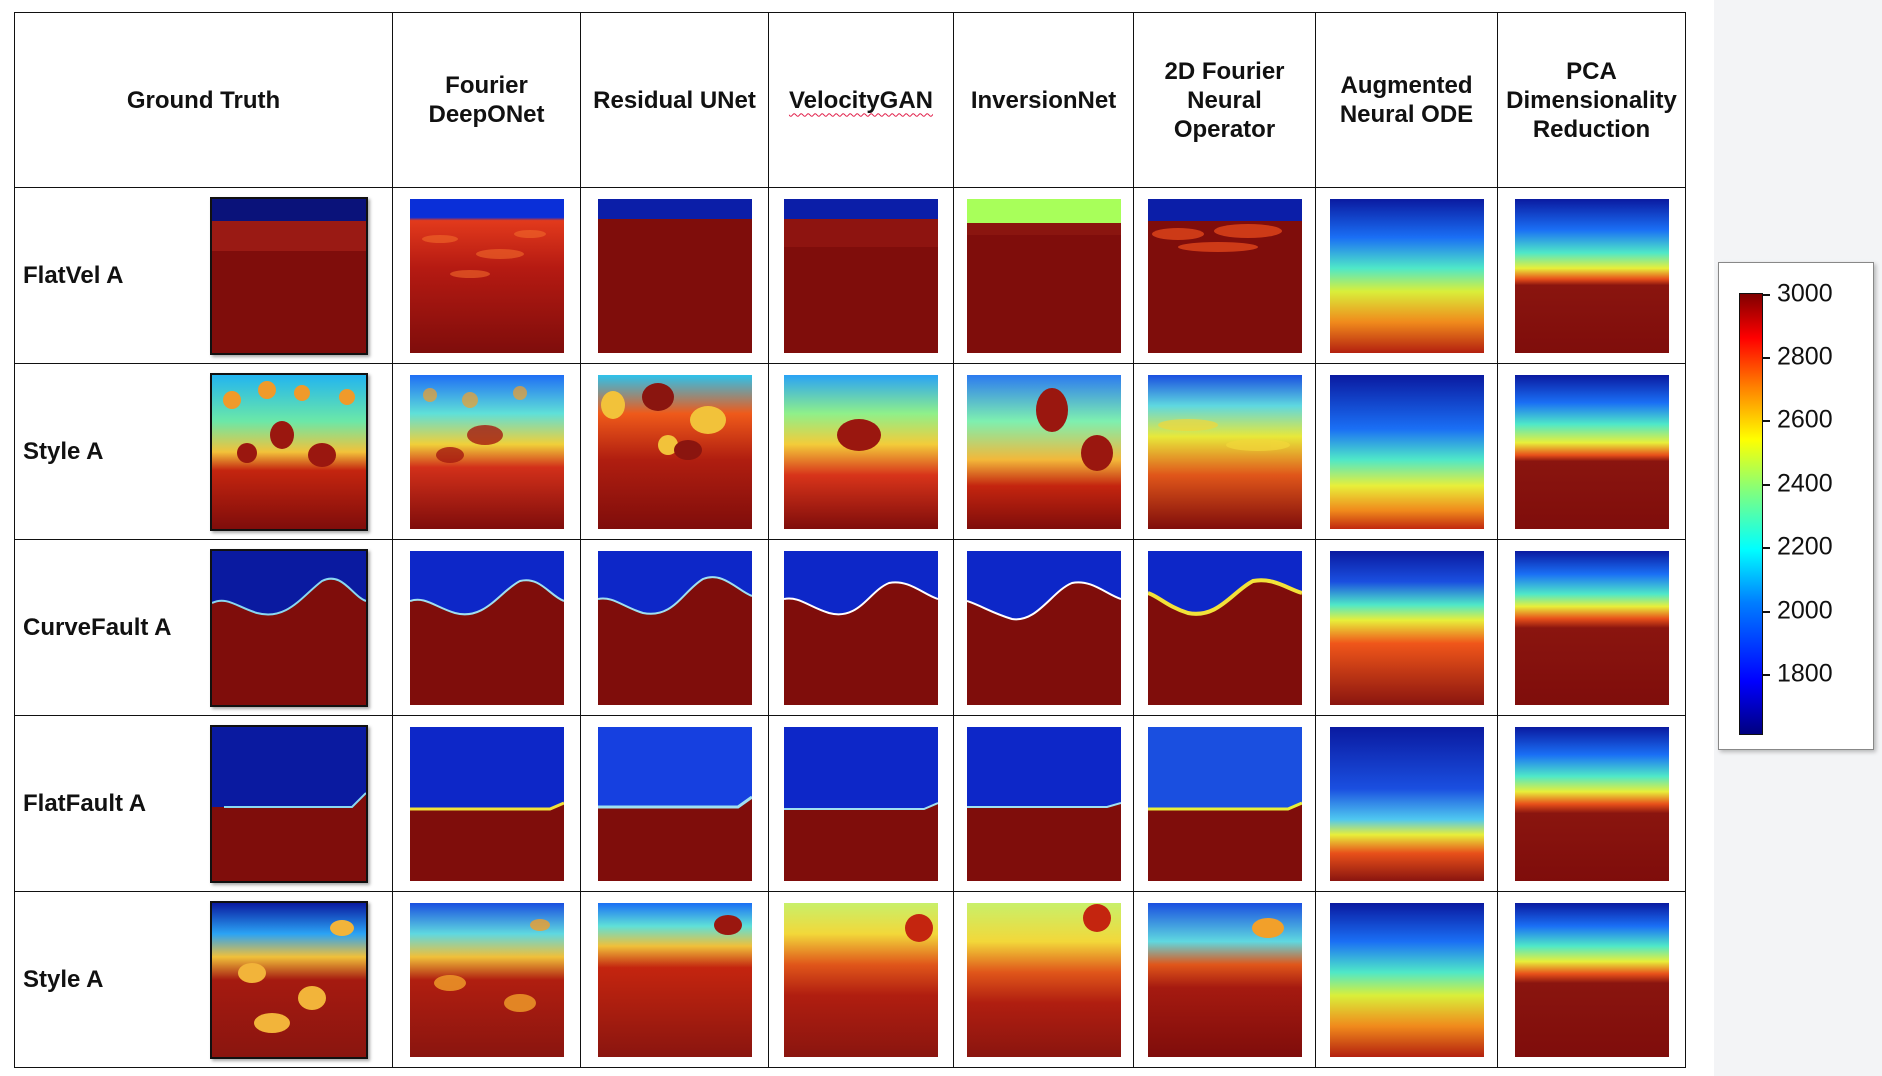 This screenshot has height=1076, width=1882. What do you see at coordinates (1406, 100) in the screenshot?
I see `header-augmented-node: Augmented Neural ODE` at bounding box center [1406, 100].